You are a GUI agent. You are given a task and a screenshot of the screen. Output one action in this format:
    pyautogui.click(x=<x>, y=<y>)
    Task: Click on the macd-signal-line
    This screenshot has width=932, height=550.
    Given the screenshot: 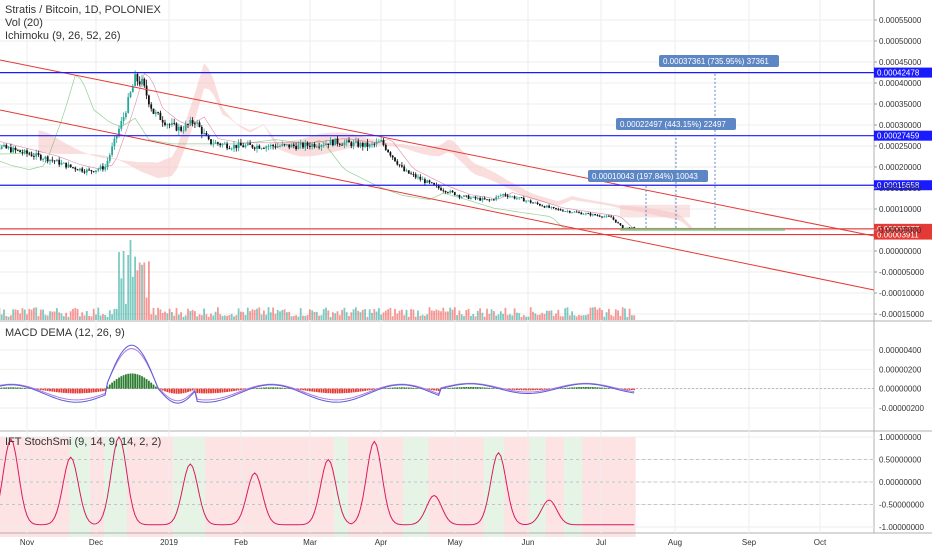 What is the action you would take?
    pyautogui.click(x=317, y=375)
    